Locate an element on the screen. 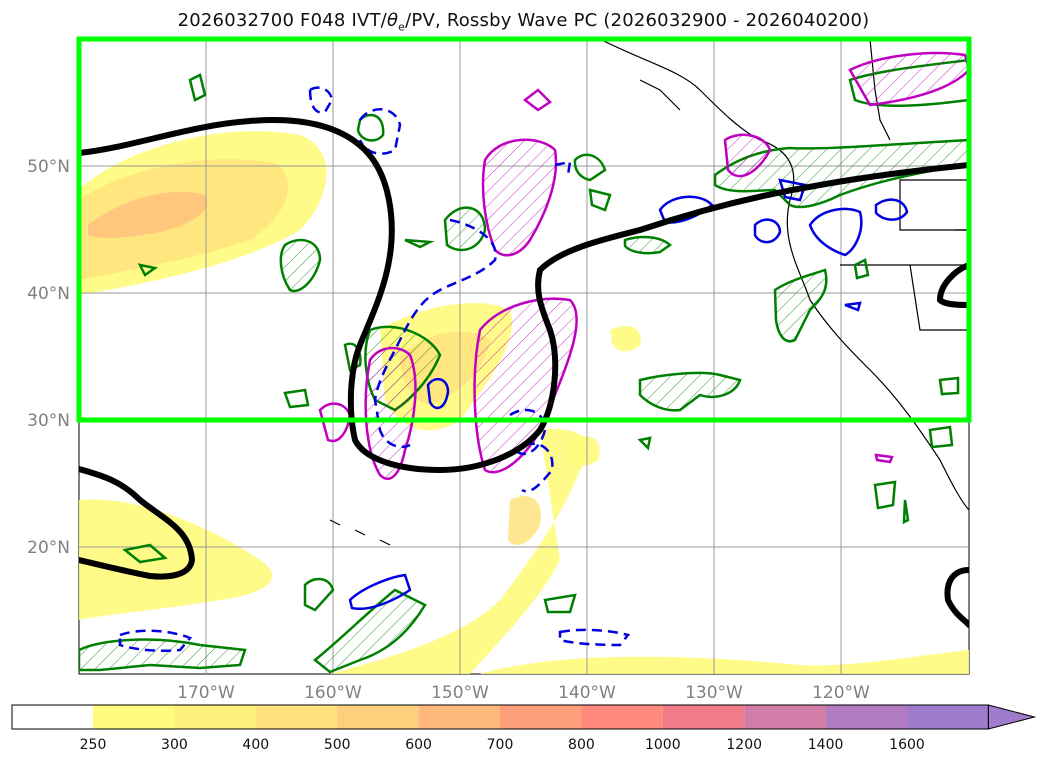 Image resolution: width=1047 pixels, height=767 pixels. lat-label-20: 20°N is located at coordinates (48, 548).